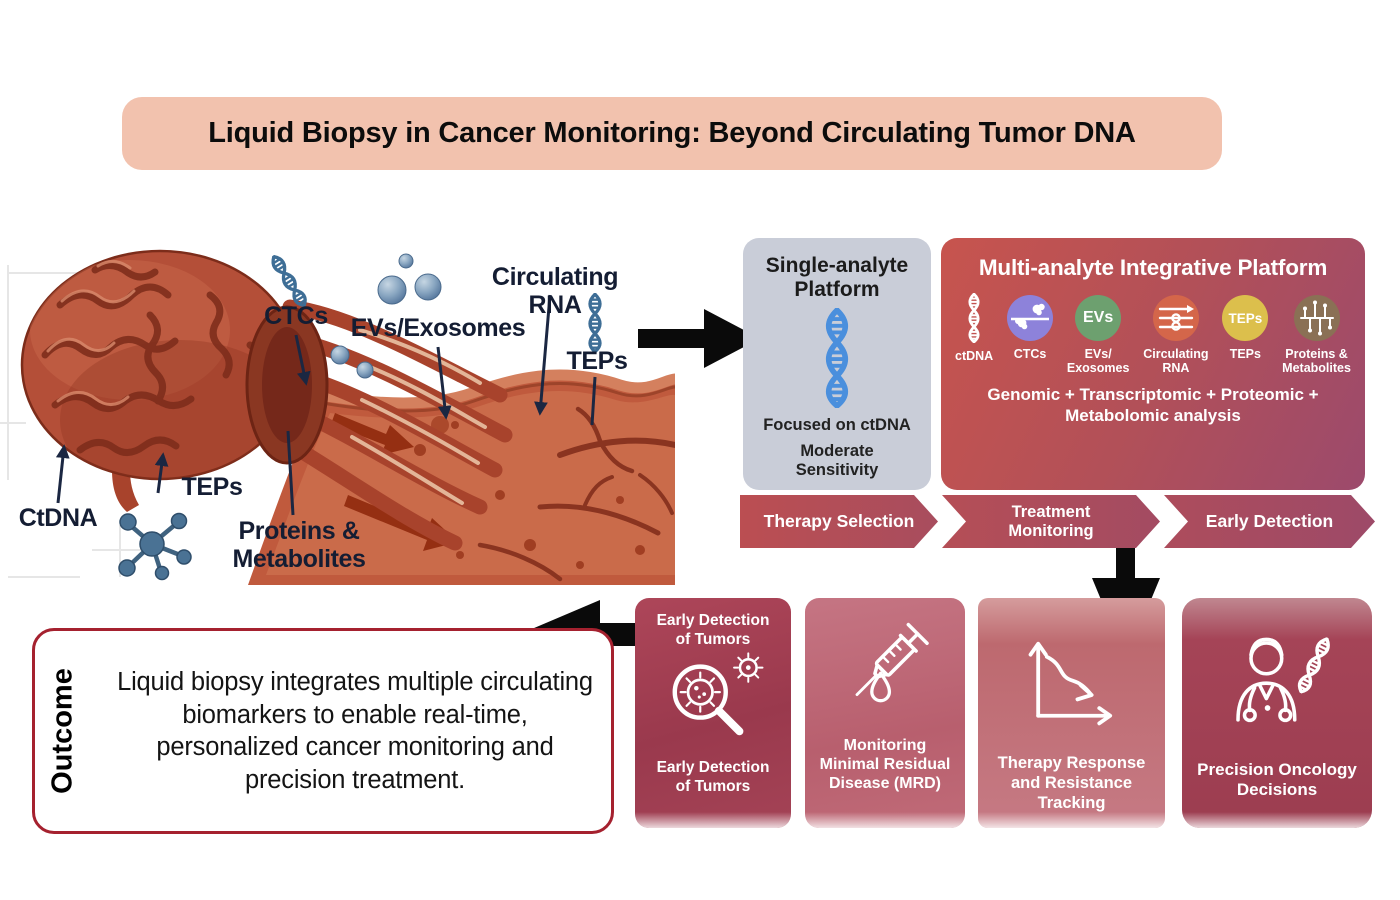 This screenshot has width=1400, height=900. Describe the element at coordinates (837, 278) in the screenshot. I see `single-platform-title: Single-analyte Platform` at that location.